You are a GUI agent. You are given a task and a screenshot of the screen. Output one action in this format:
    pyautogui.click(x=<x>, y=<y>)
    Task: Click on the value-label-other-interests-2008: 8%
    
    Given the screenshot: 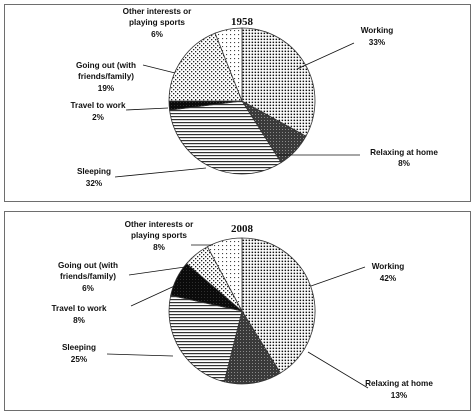 What is the action you would take?
    pyautogui.click(x=159, y=247)
    